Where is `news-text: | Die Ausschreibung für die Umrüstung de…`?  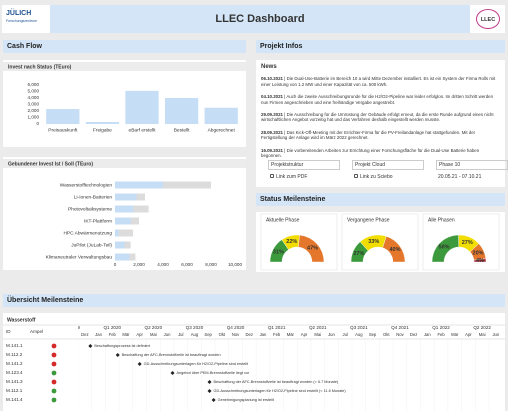
news-text: | Die Ausschreibung für die Umrüstung de… is located at coordinates (377, 117).